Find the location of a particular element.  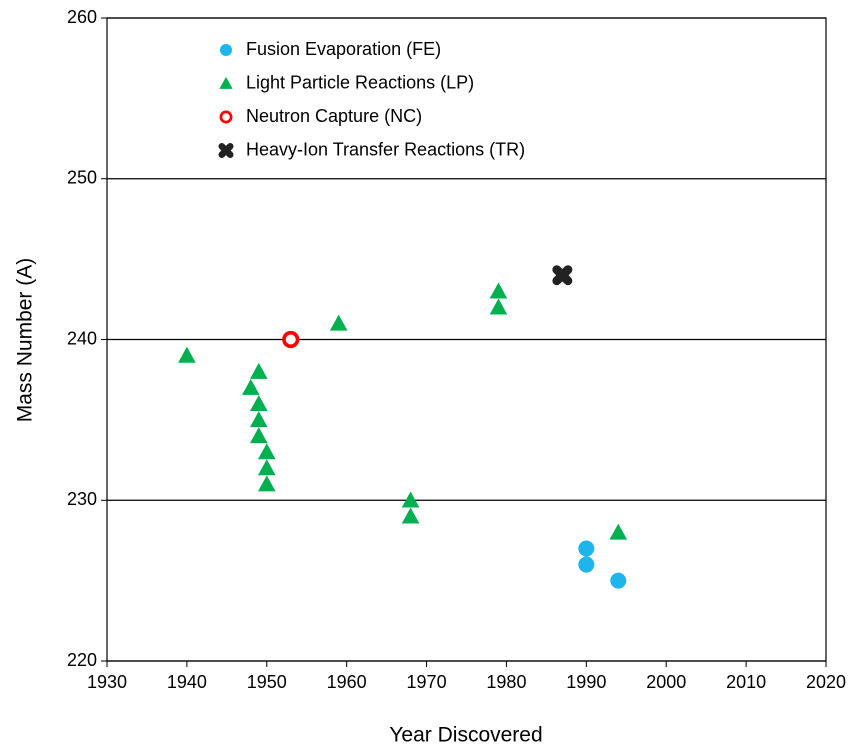

legend-label: Fusion Evaporation (FE) is located at coordinates (343, 49).